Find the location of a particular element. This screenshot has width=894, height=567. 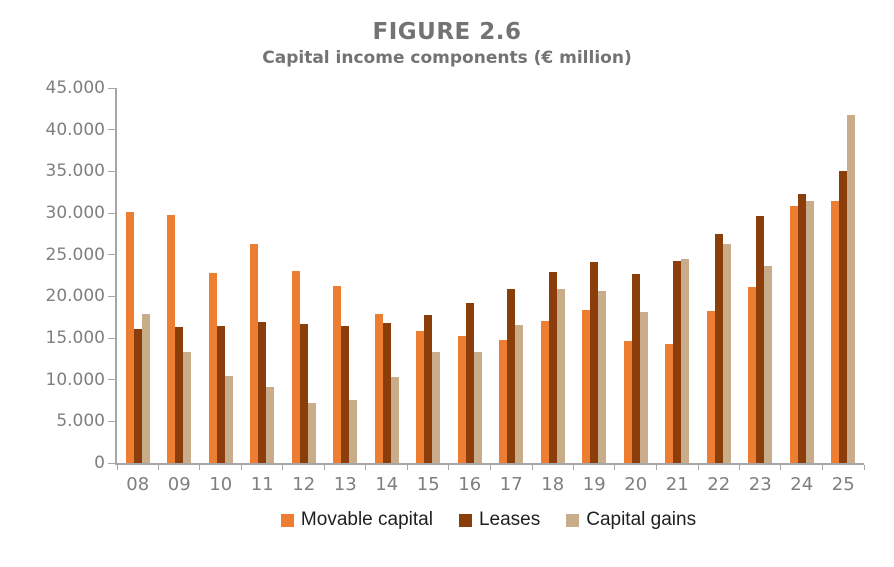

y-axis-label: 15.000 is located at coordinates (75, 338).